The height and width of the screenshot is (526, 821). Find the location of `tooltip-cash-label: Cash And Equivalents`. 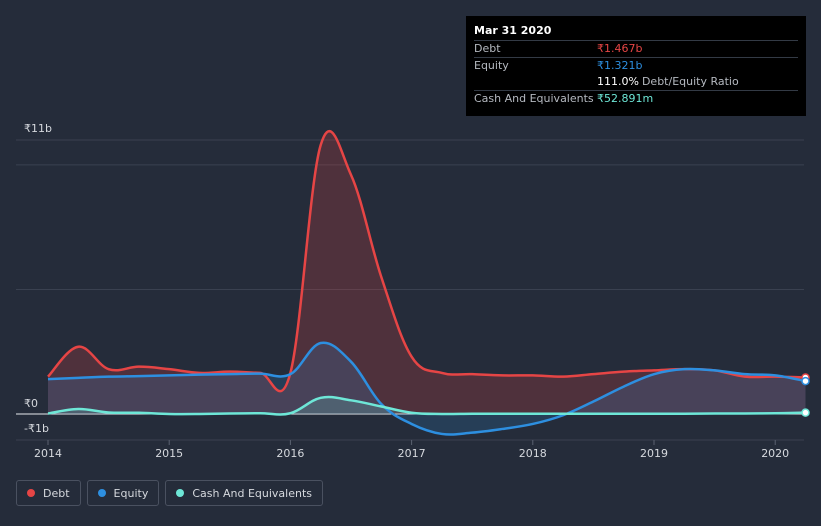

tooltip-cash-label: Cash And Equivalents is located at coordinates (534, 98).